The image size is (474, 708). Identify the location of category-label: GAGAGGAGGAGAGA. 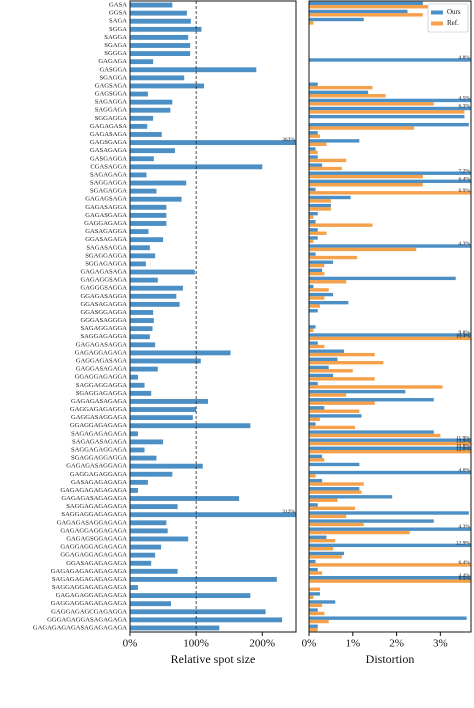
(93, 530).